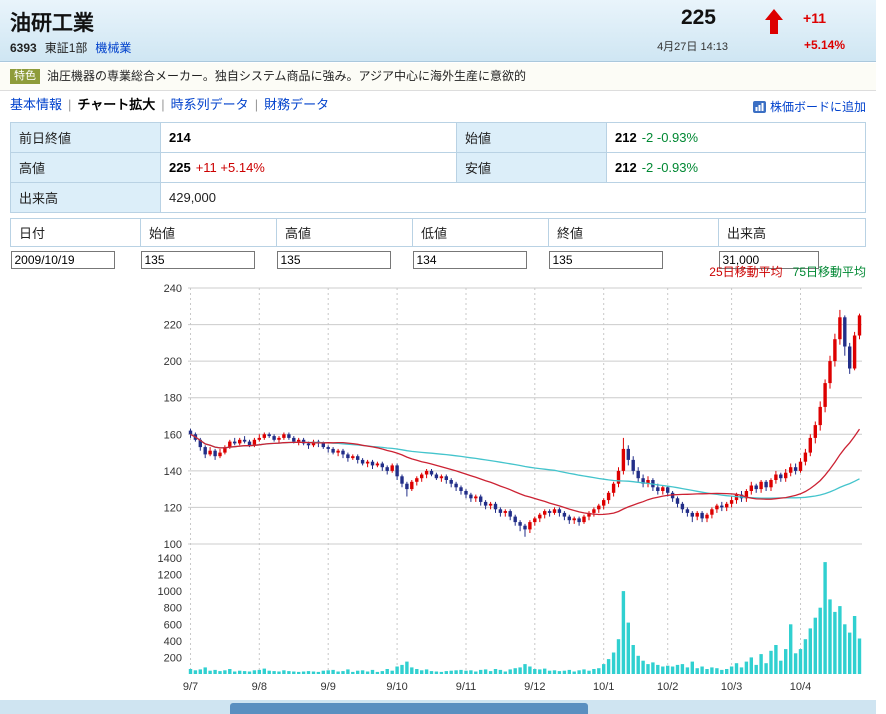 The width and height of the screenshot is (886, 714). What do you see at coordinates (308, 167) in the screenshot?
I see `high-value: 225 +11 +5.14%` at bounding box center [308, 167].